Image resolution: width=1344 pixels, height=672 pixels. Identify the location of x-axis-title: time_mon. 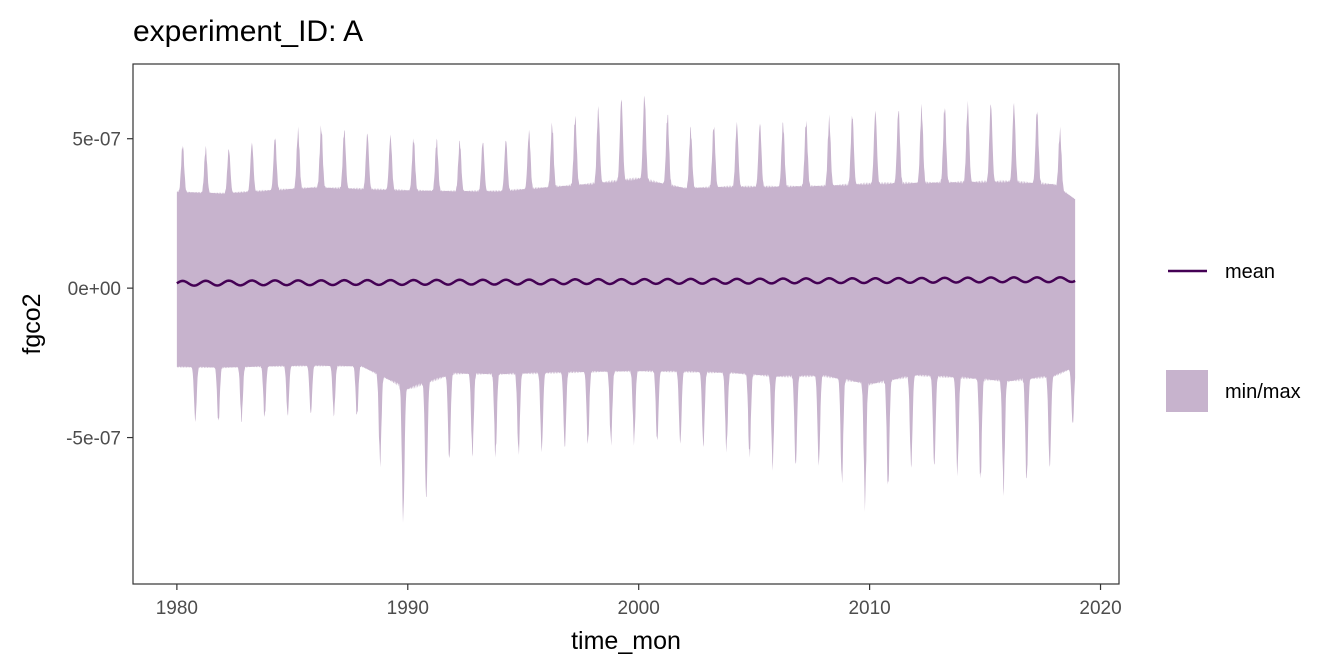
(626, 641).